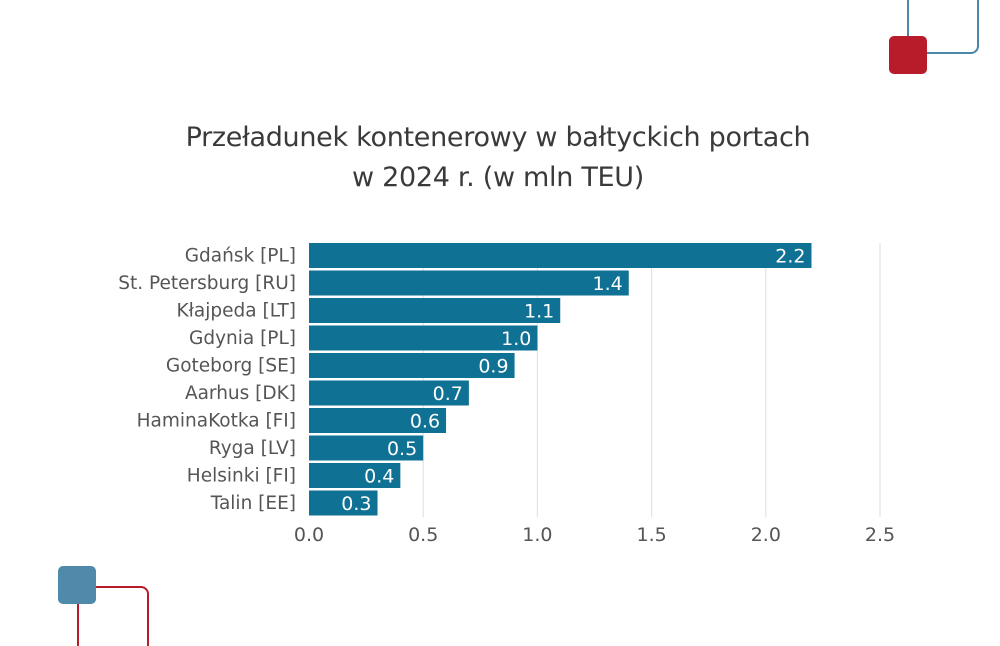 The image size is (1000, 646). What do you see at coordinates (77, 585) in the screenshot?
I see `decorative-square-blue` at bounding box center [77, 585].